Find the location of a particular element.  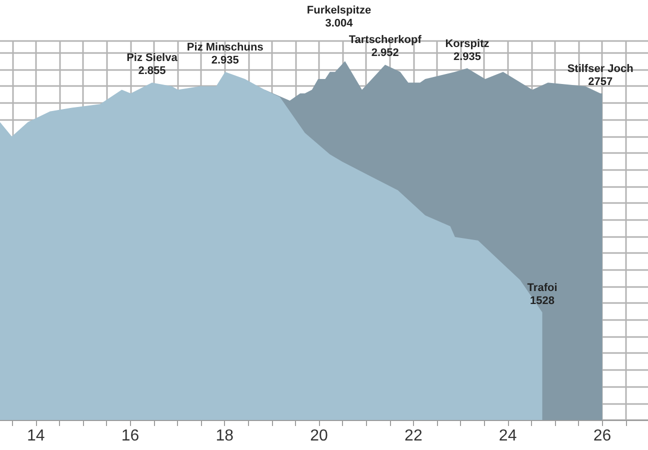

annotation: Piz Minschuns 2.935 is located at coordinates (225, 53).